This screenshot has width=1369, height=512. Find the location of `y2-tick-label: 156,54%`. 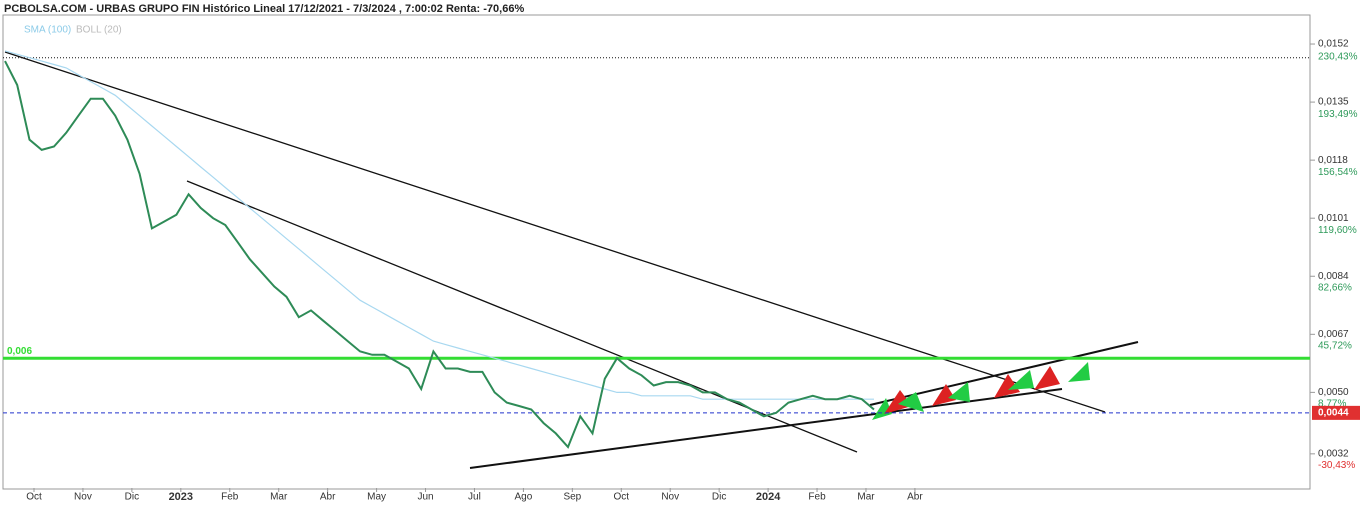

y2-tick-label: 156,54% is located at coordinates (1338, 172).